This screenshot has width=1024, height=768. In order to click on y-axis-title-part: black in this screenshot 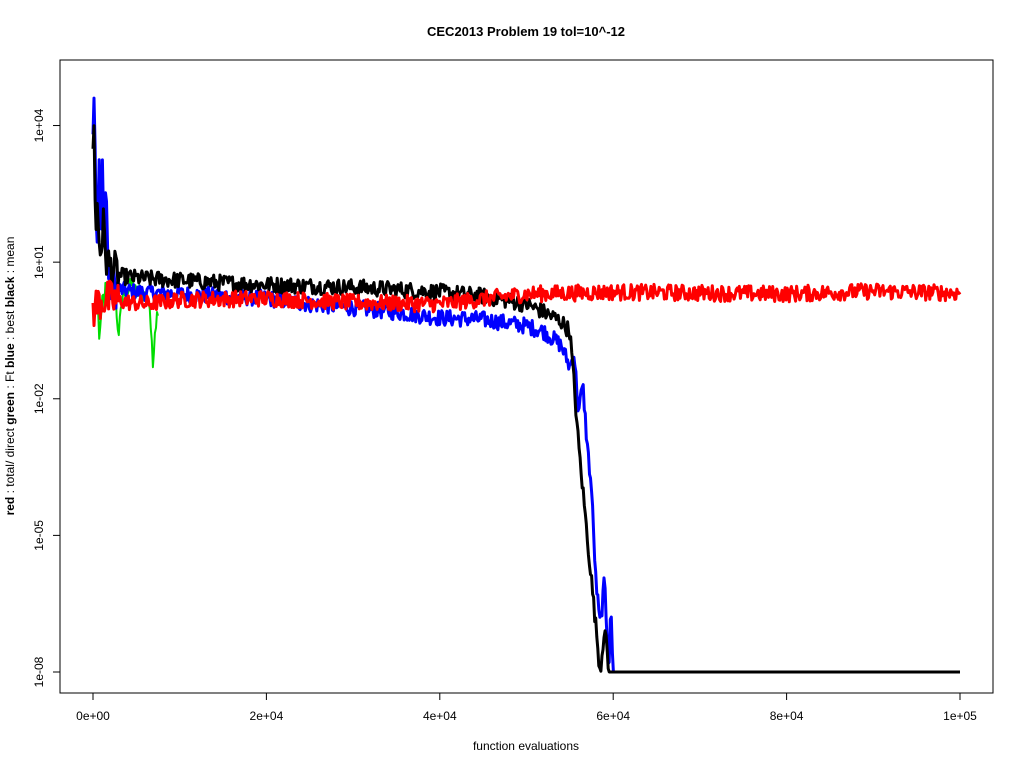, I will do `click(10, 291)`.